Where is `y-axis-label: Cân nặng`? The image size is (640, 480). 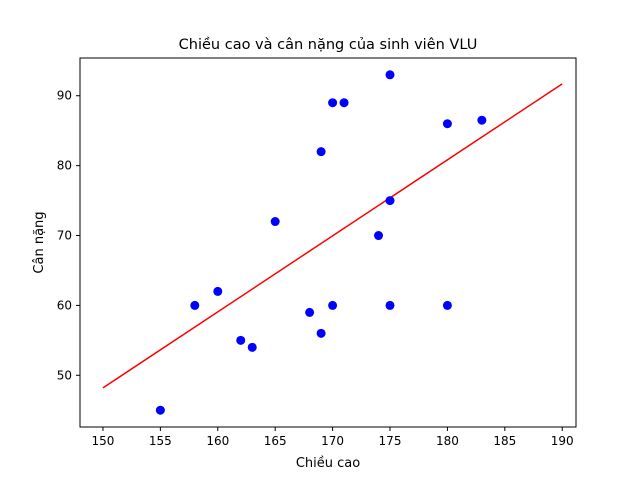 y-axis-label: Cân nặng is located at coordinates (39, 242).